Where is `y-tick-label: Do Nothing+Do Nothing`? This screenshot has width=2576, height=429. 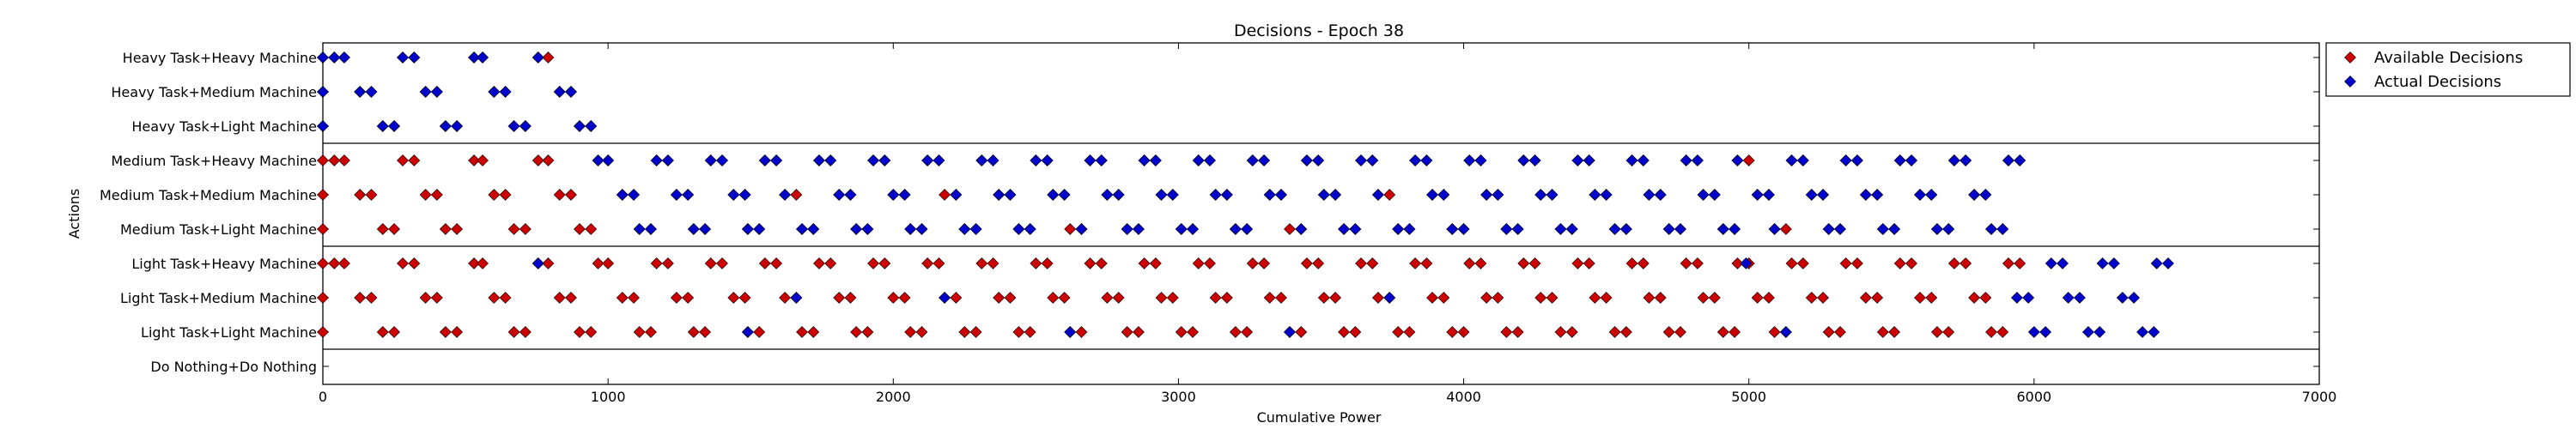 y-tick-label: Do Nothing+Do Nothing is located at coordinates (233, 367).